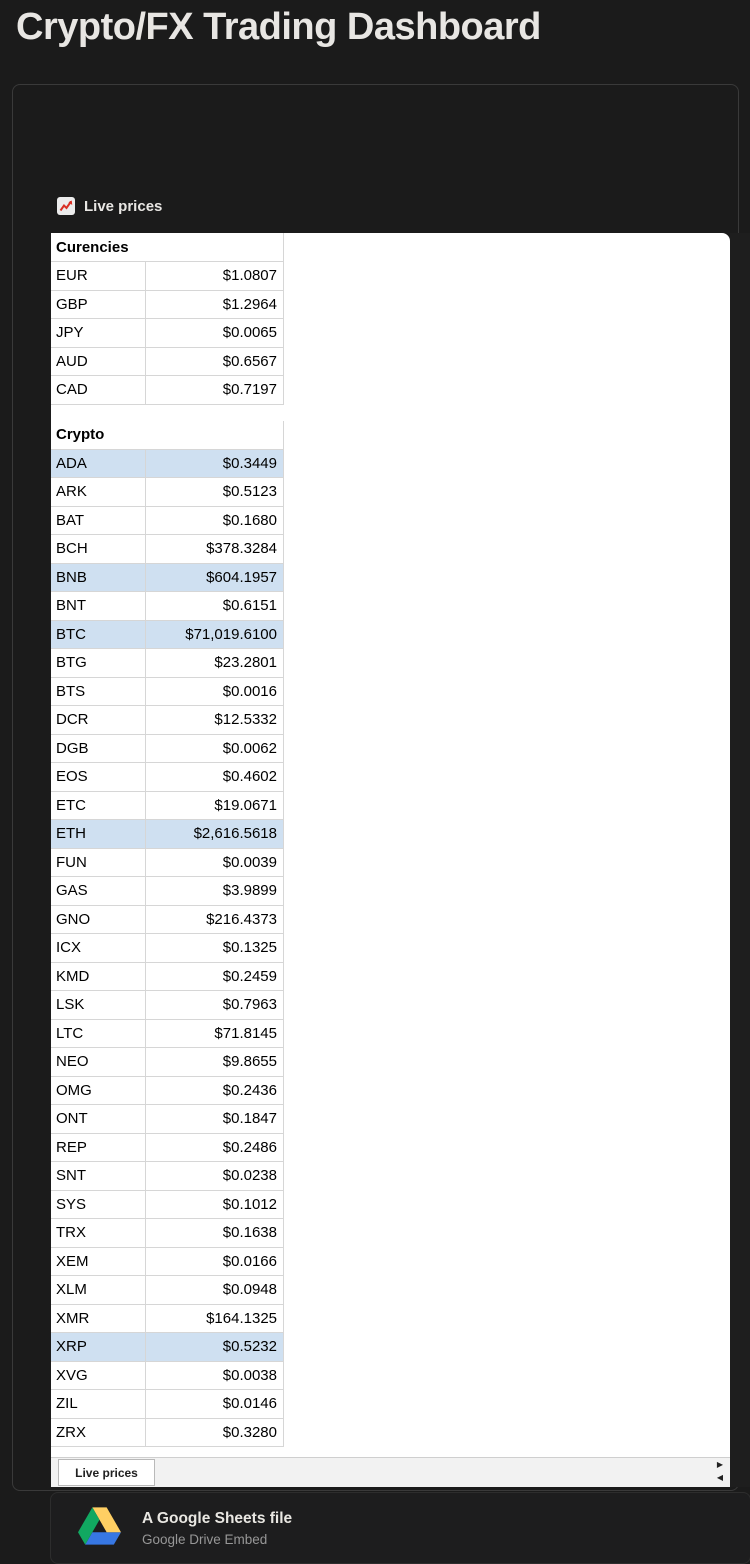 The height and width of the screenshot is (1564, 750). What do you see at coordinates (215, 663) in the screenshot?
I see `price-cell: $23.2801` at bounding box center [215, 663].